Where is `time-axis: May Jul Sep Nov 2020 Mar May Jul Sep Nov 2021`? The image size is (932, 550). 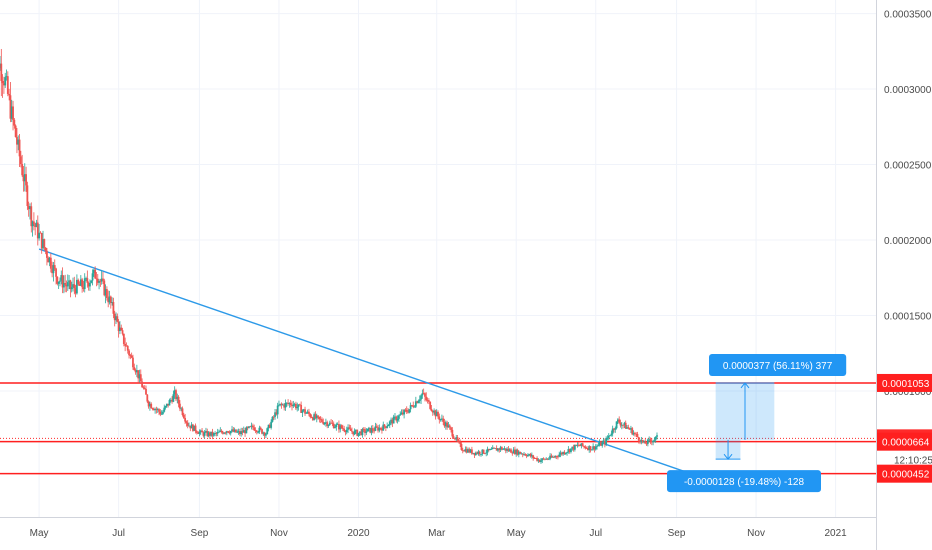
time-axis: May Jul Sep Nov 2020 Mar May Jul Sep Nov 2021 is located at coordinates (438, 533).